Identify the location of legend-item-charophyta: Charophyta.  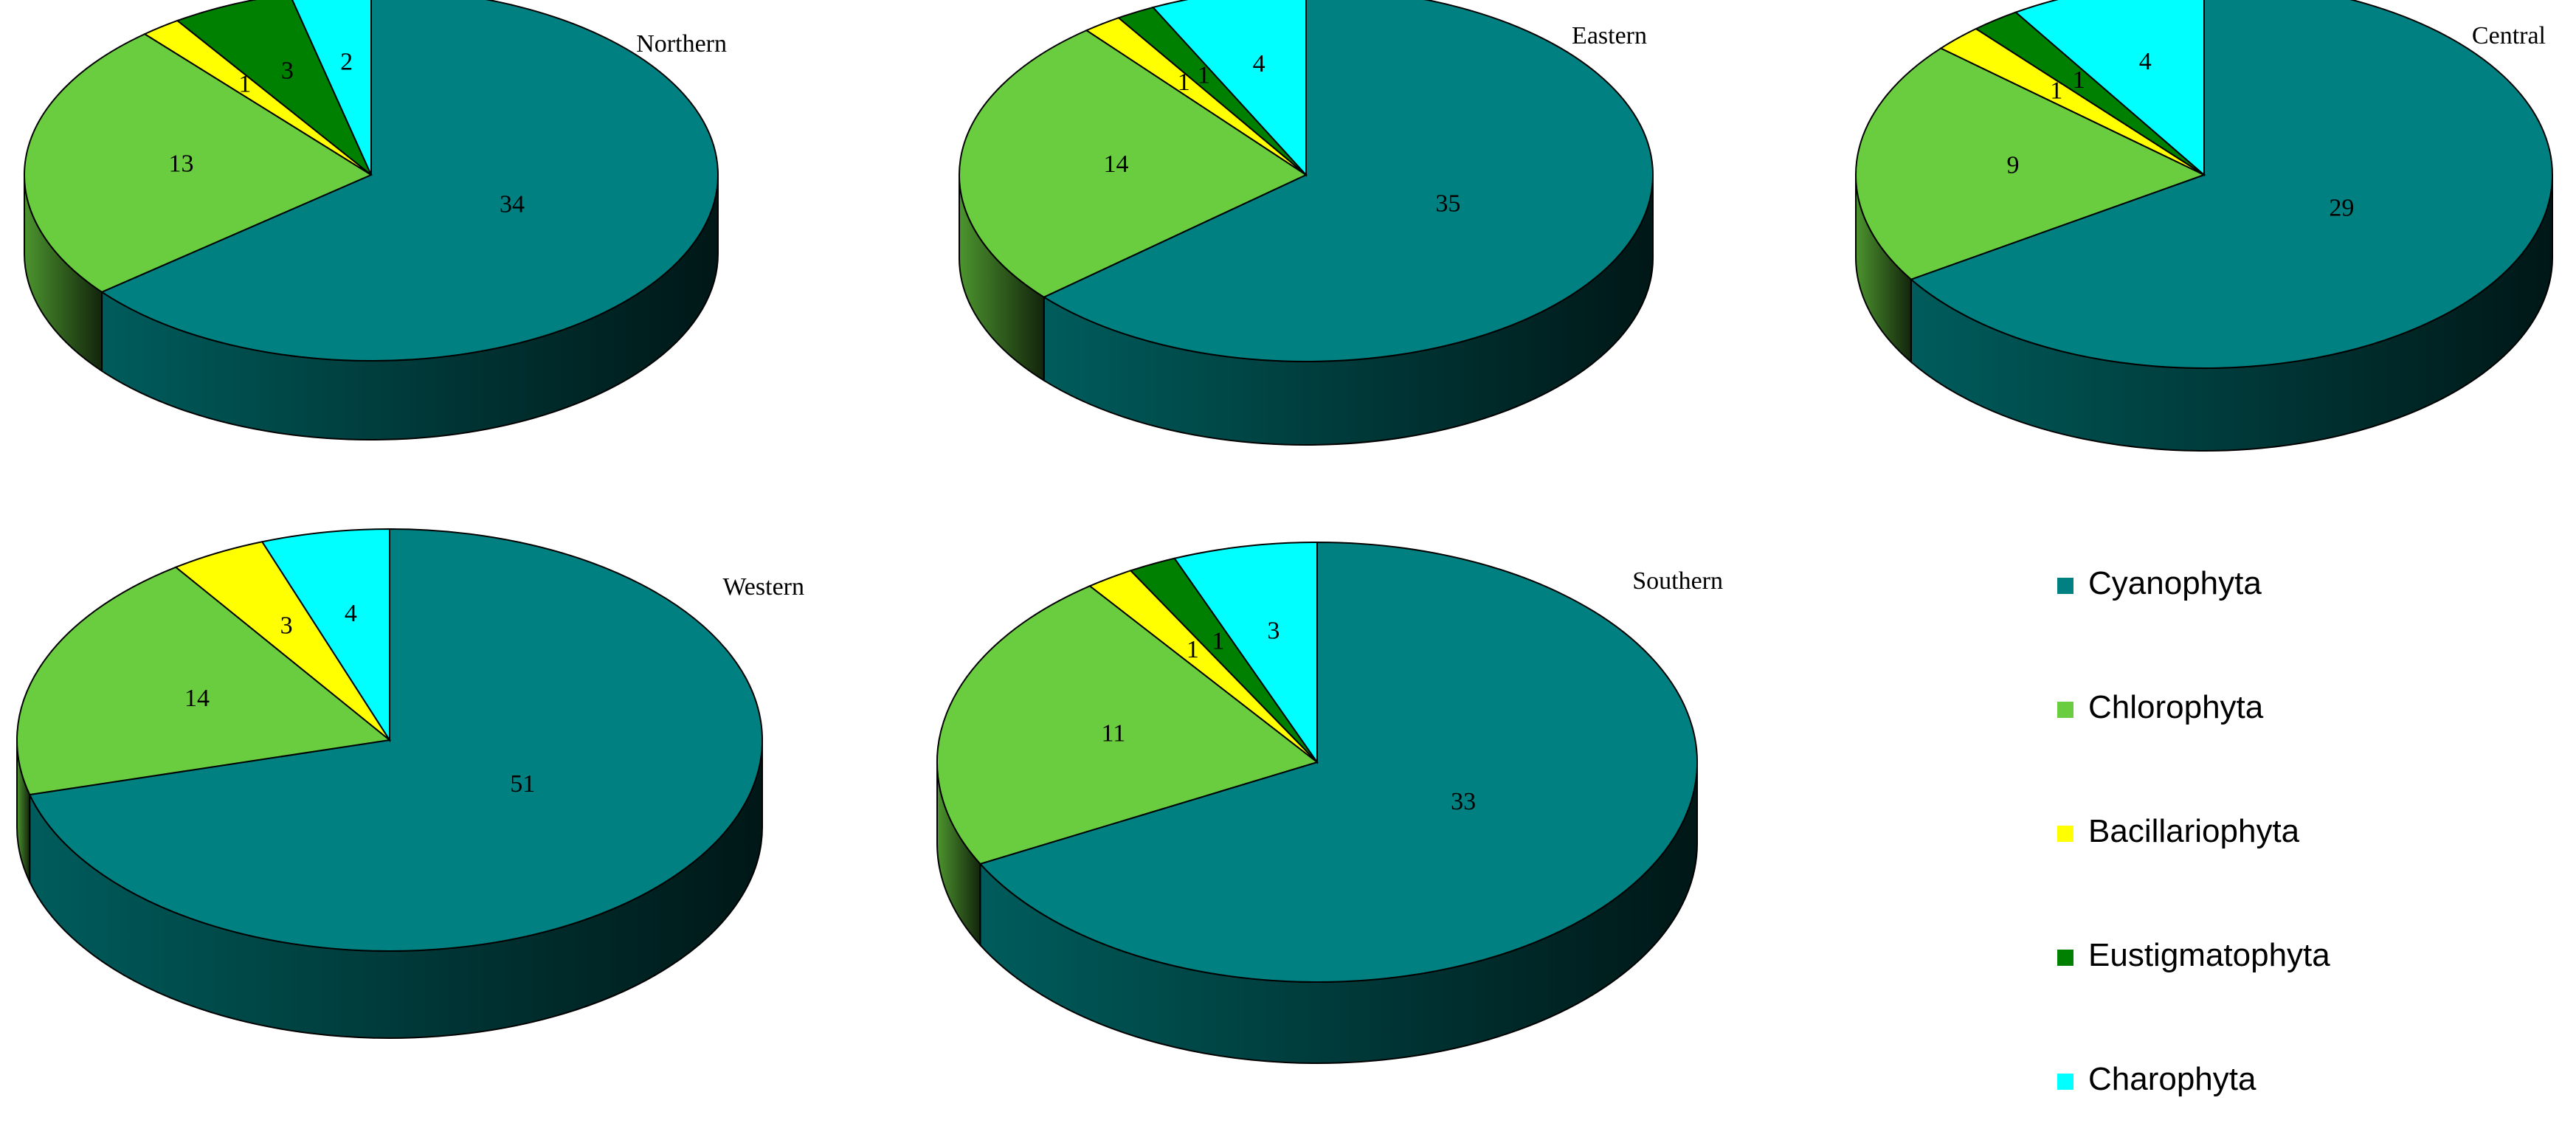
(2156, 1079).